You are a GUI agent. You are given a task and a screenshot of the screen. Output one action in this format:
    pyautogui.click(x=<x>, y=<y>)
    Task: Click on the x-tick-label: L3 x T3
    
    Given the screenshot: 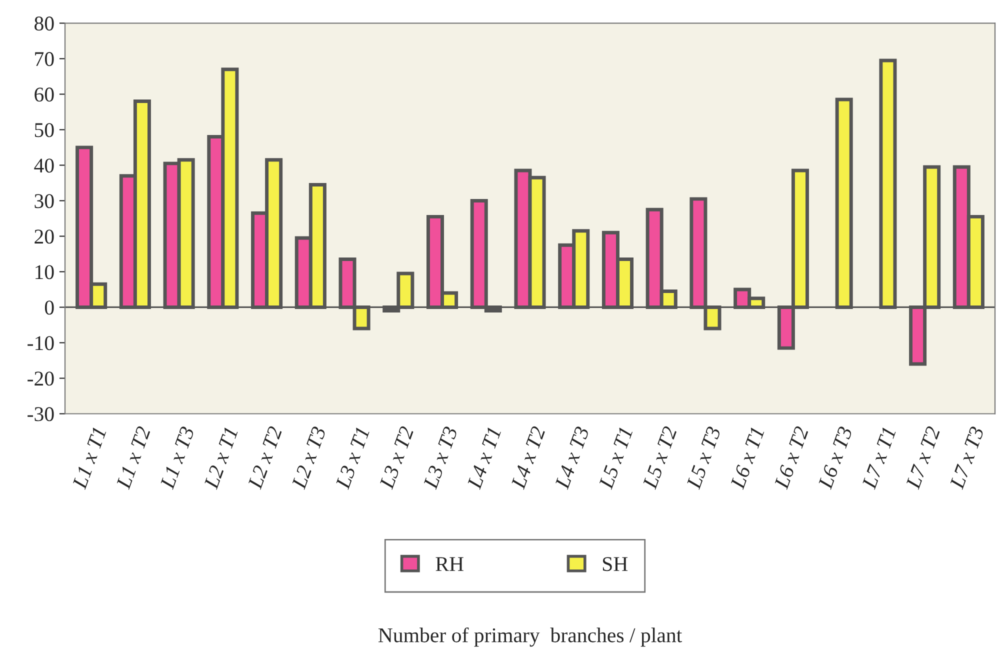 What is the action you would take?
    pyautogui.click(x=440, y=458)
    